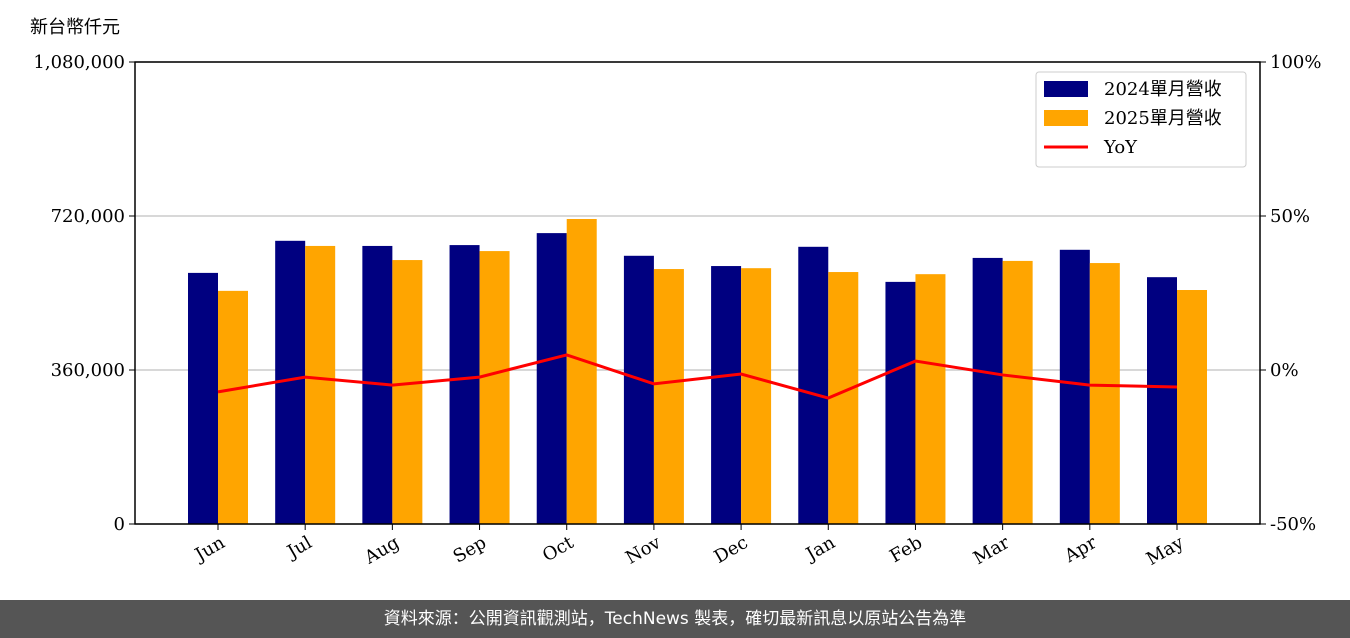 This screenshot has width=1350, height=638. What do you see at coordinates (75, 27) in the screenshot?
I see `y-axis-label: 新台幣仟元` at bounding box center [75, 27].